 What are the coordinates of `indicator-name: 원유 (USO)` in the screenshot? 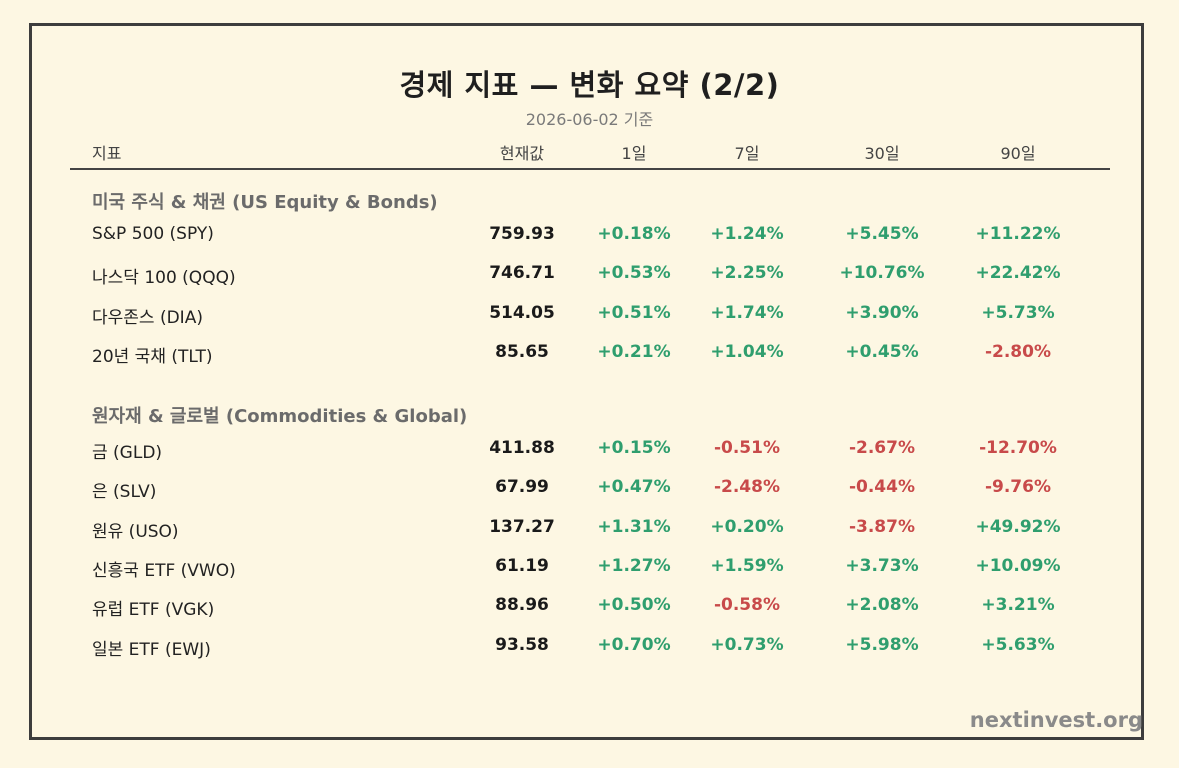 It's located at (135, 531).